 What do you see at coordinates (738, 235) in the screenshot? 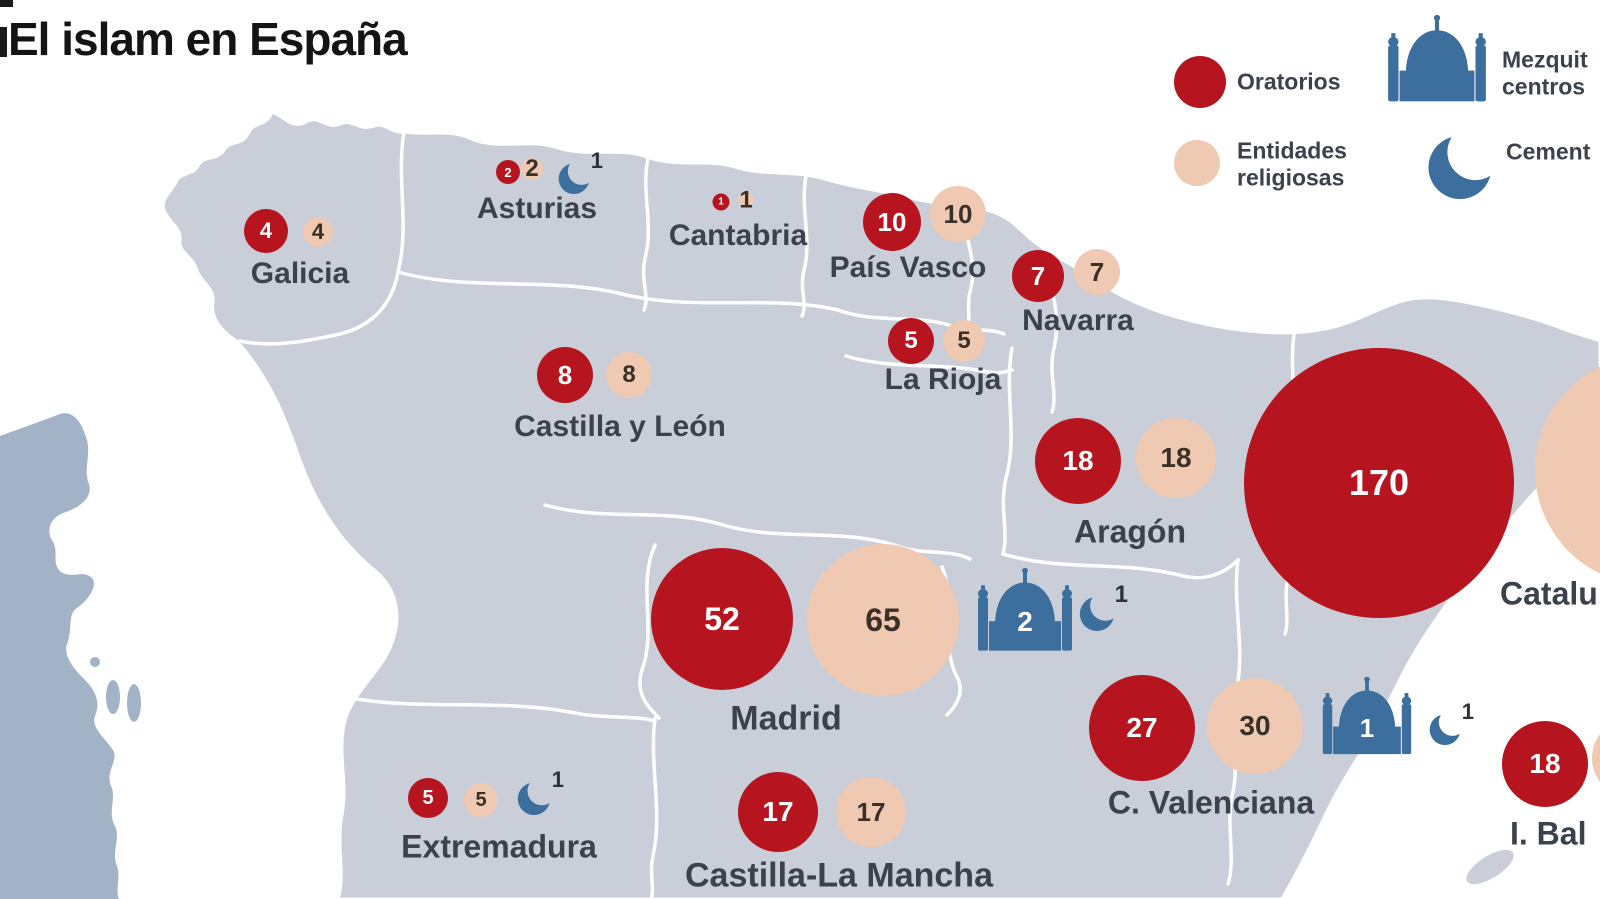
I see `region-label: Cantabria` at bounding box center [738, 235].